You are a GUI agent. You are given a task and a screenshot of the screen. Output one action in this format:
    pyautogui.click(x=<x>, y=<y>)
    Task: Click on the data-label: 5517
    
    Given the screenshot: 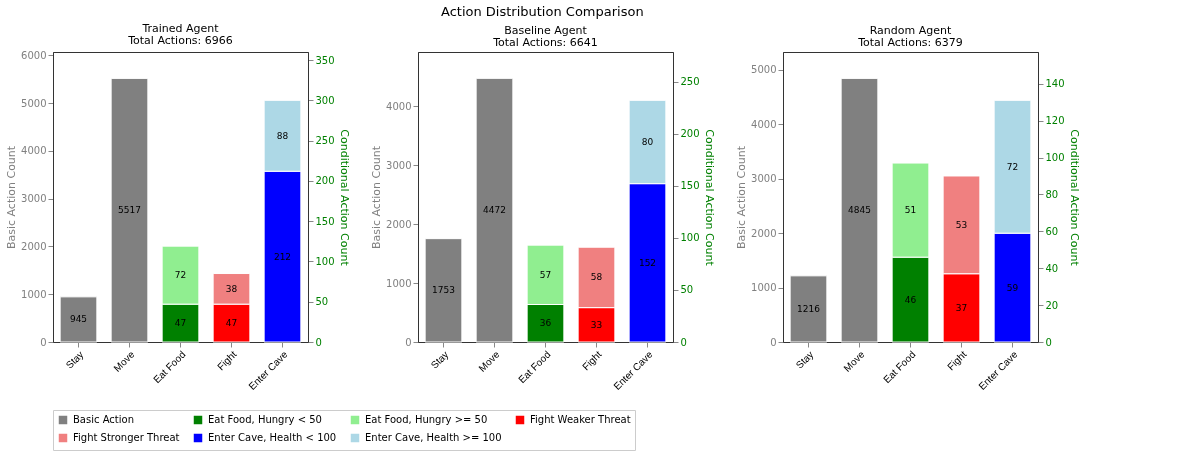 What is the action you would take?
    pyautogui.click(x=129, y=210)
    